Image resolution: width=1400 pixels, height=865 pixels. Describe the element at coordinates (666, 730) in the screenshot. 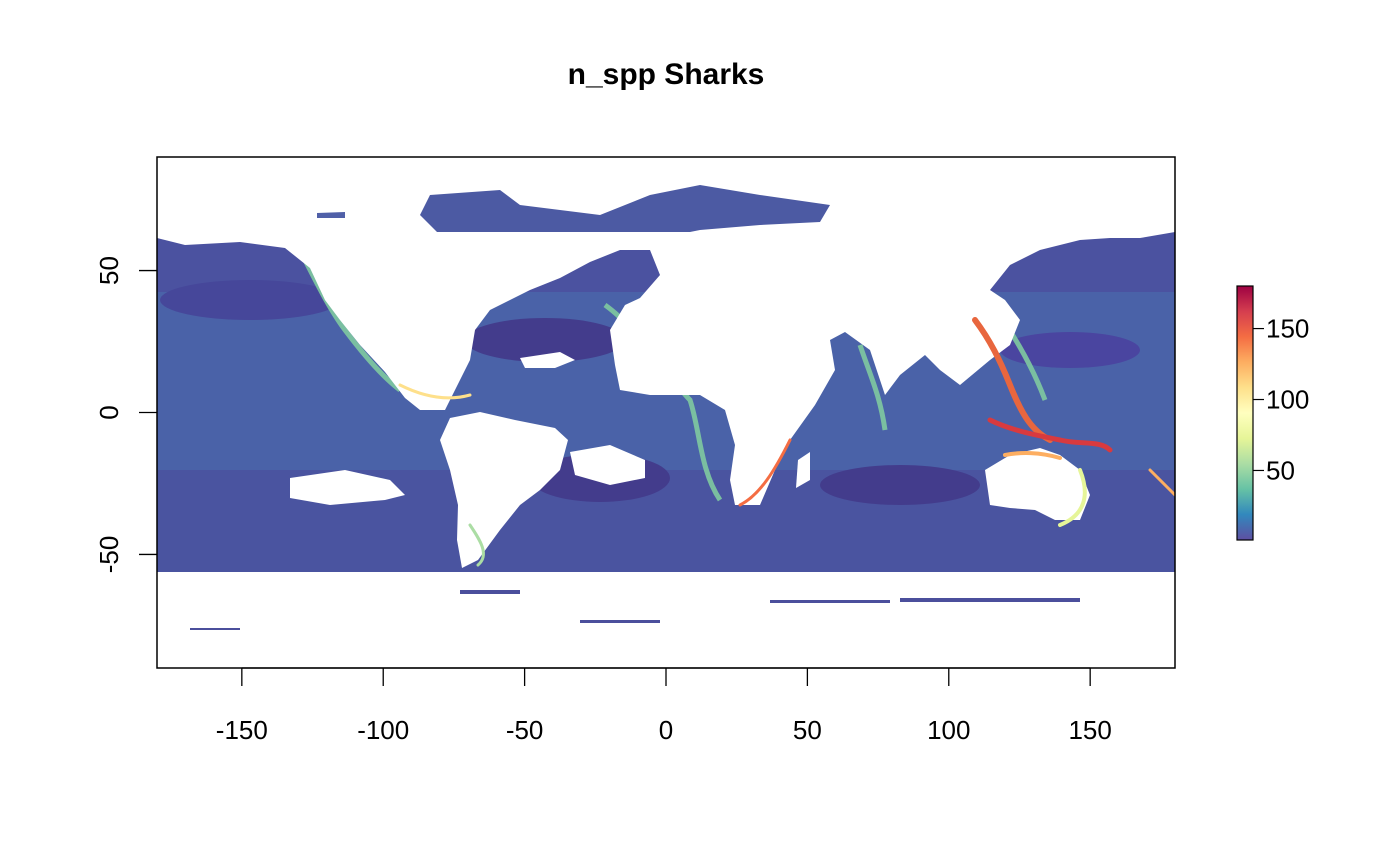

I see `x-tick-label: 0` at that location.